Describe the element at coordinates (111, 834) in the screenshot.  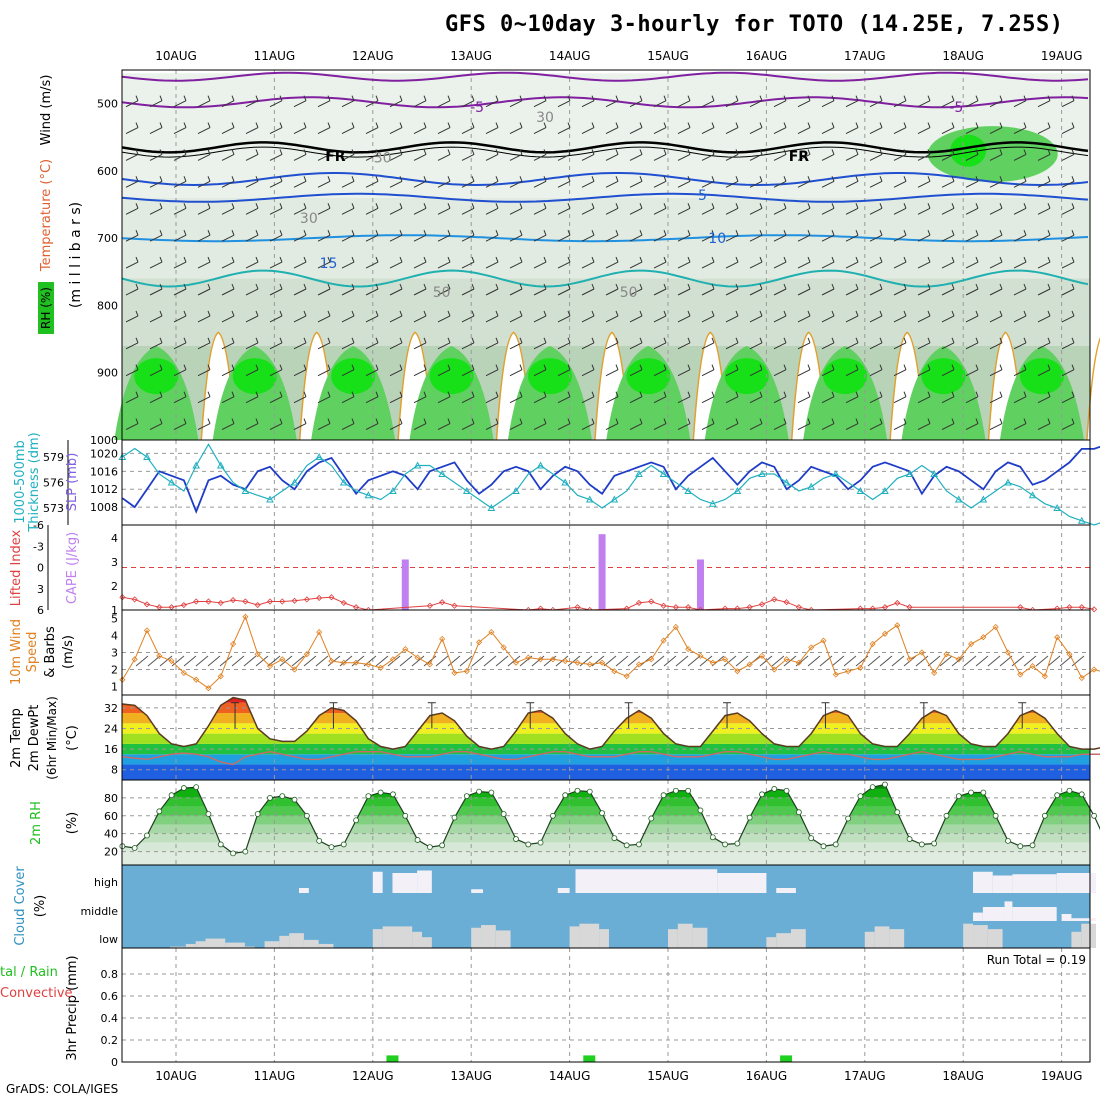
I see `y-tick-label: 40` at that location.